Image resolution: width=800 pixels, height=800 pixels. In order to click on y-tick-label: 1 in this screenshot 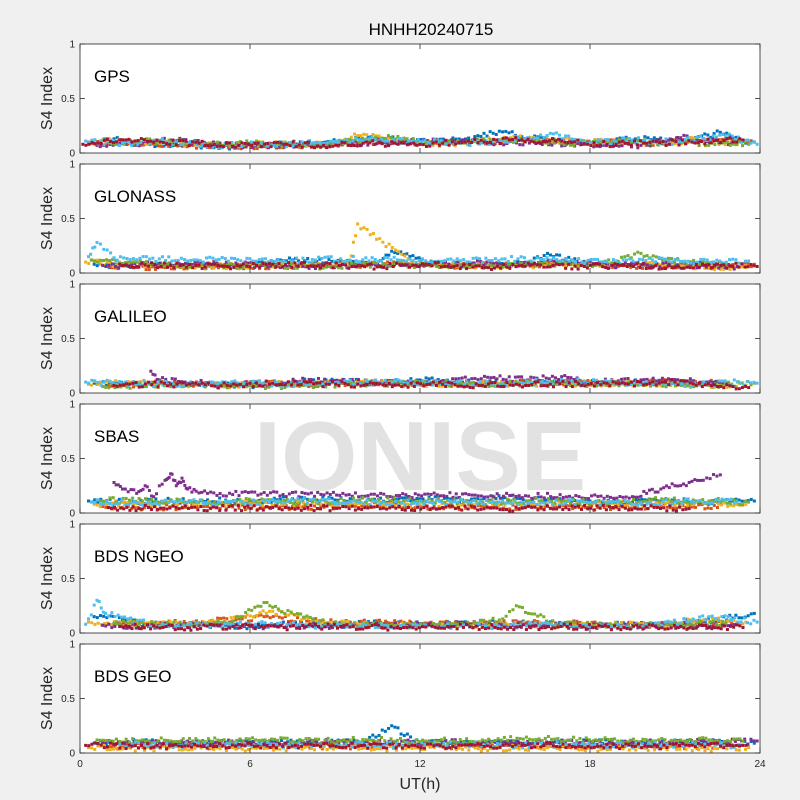, I will do `click(72, 165)`.